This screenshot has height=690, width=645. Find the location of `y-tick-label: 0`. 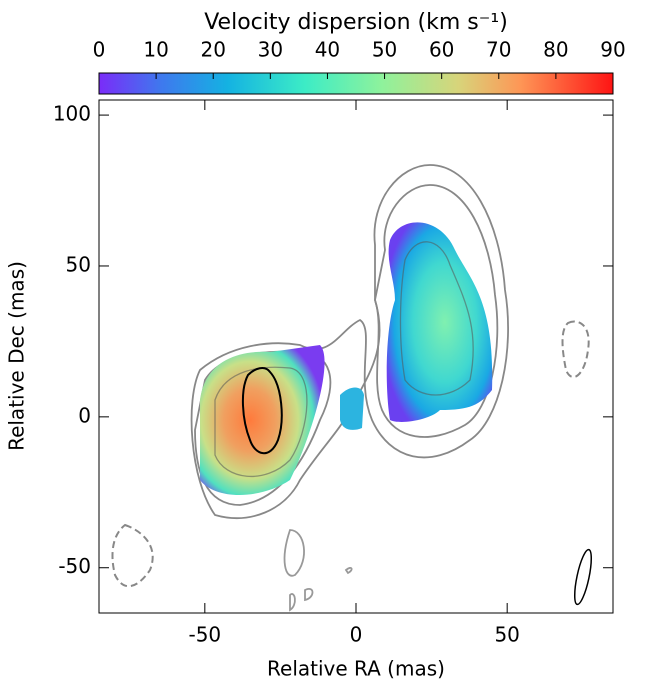

y-tick-label: 0 is located at coordinates (84, 415).